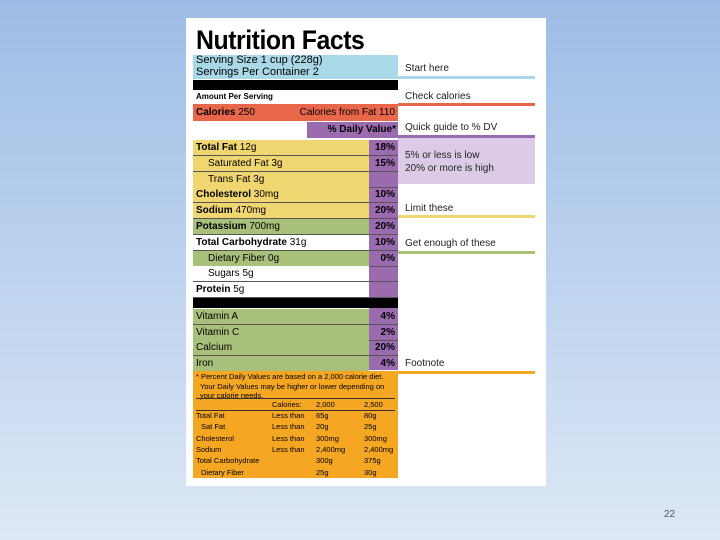  Describe the element at coordinates (383, 255) in the screenshot. I see `dv-column` at that location.